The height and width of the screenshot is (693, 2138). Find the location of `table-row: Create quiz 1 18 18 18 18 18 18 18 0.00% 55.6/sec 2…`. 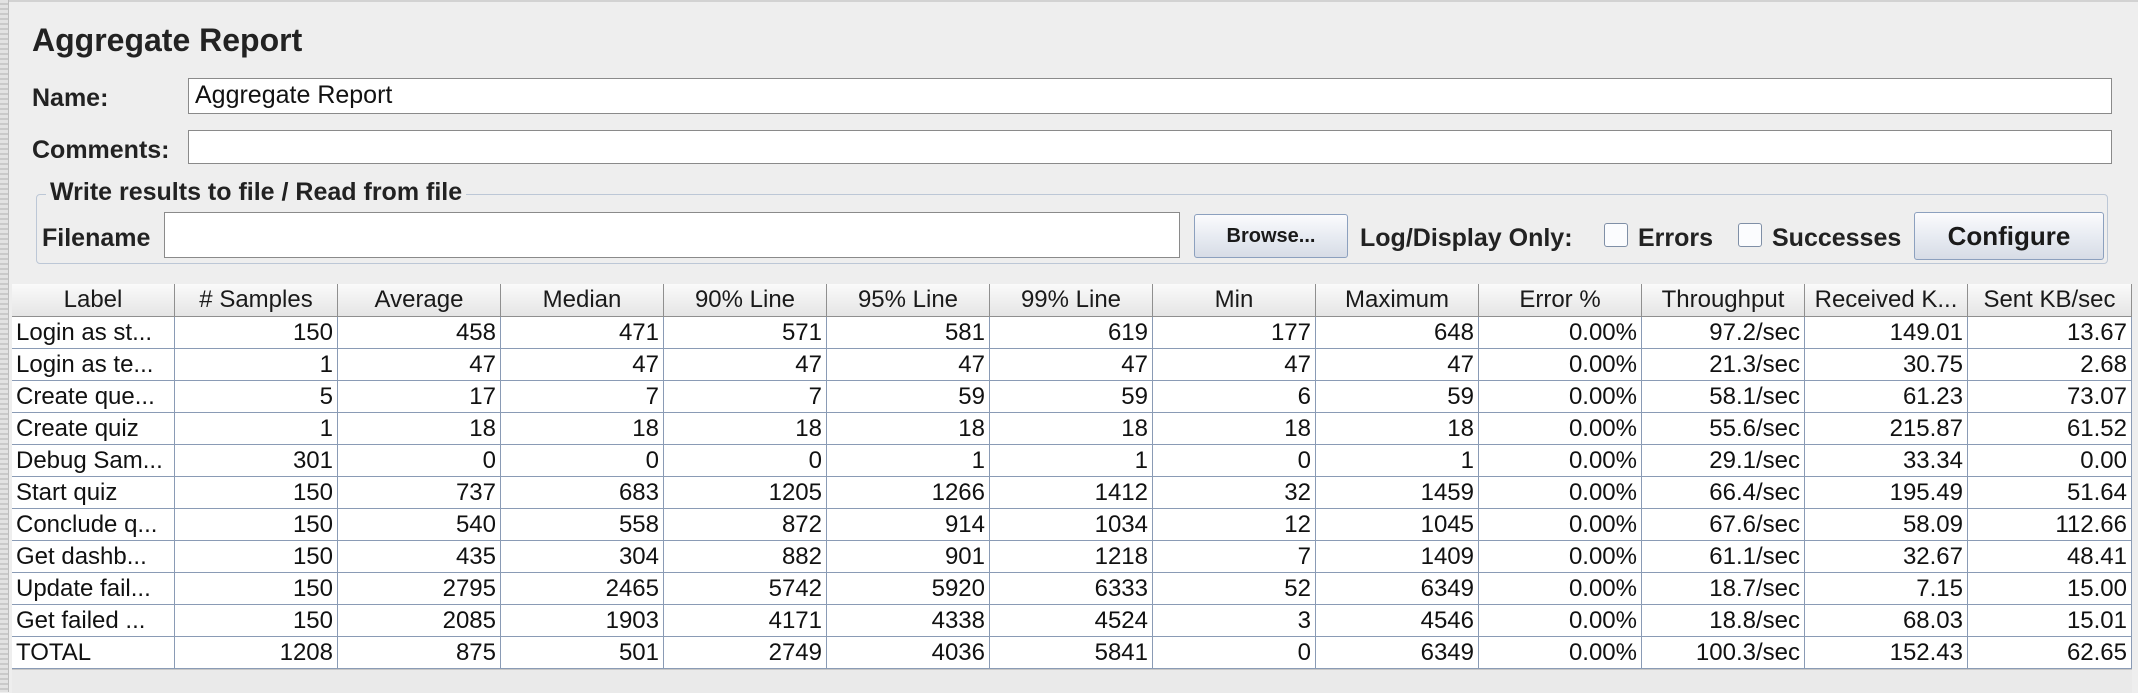

table-row: Create quiz 1 18 18 18 18 18 18 18 0.00% 55.6/sec 2… is located at coordinates (1072, 429).